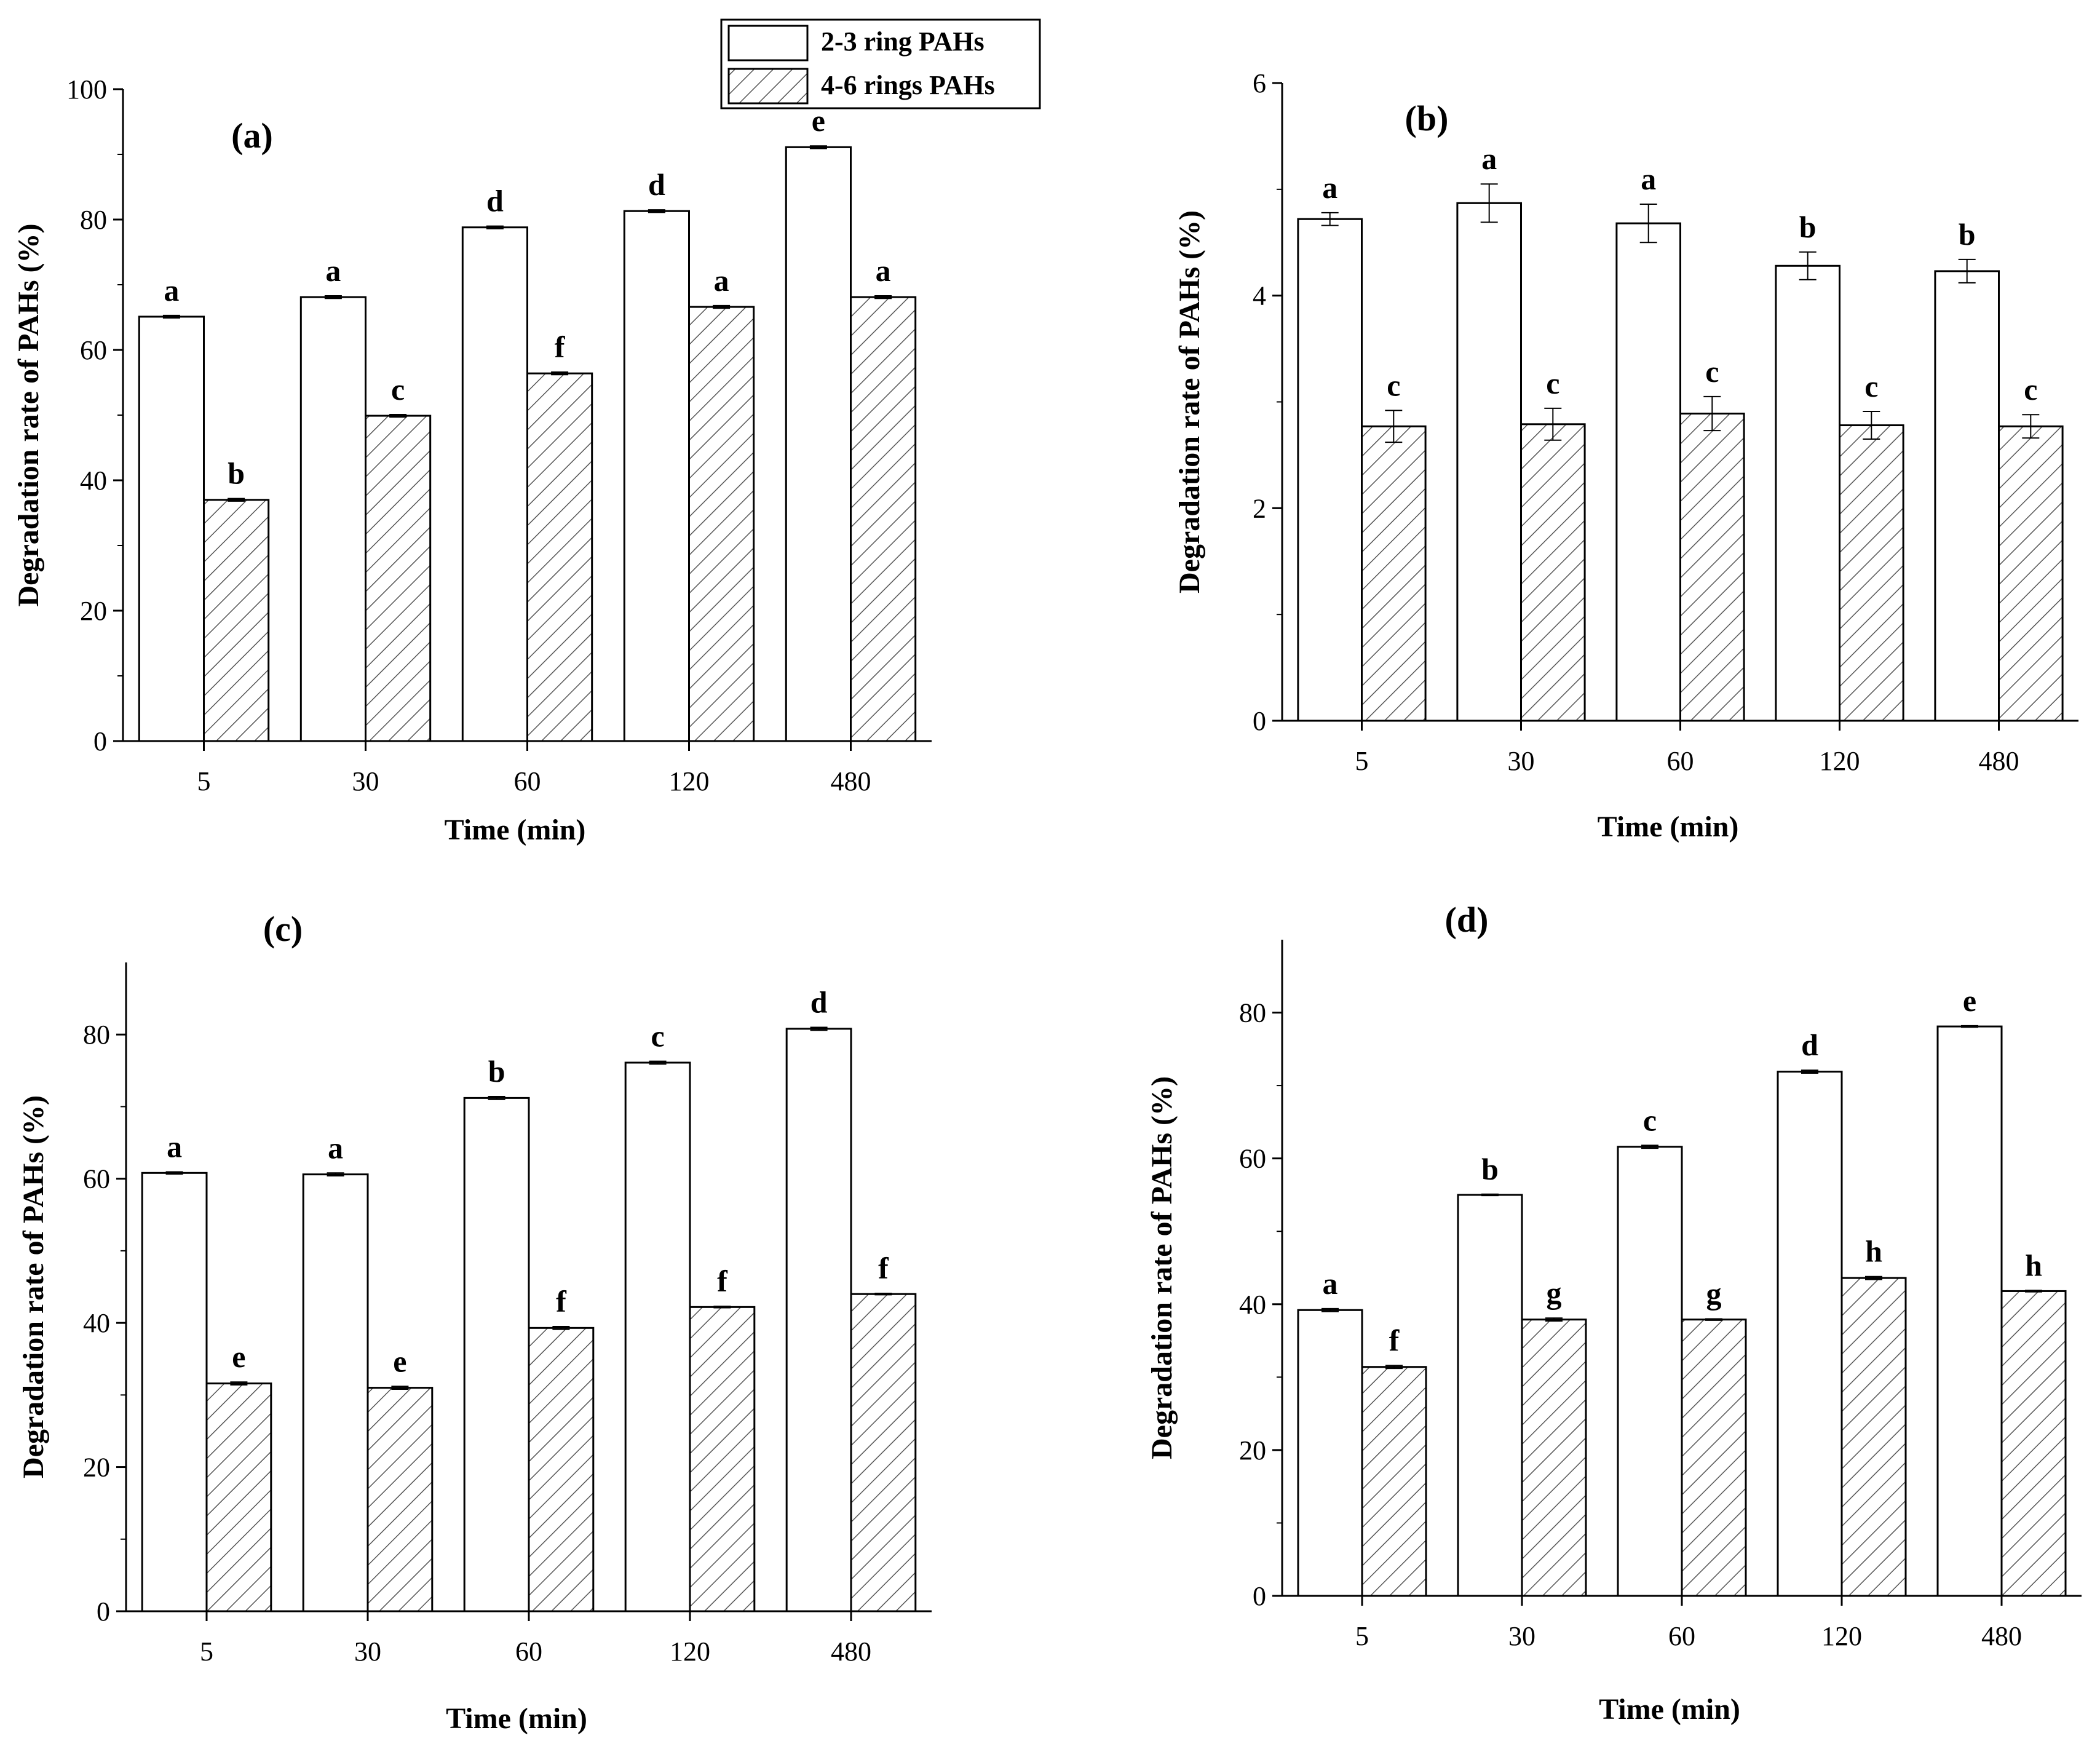  What do you see at coordinates (252, 136) in the screenshot?
I see `panel-title: (a)` at bounding box center [252, 136].